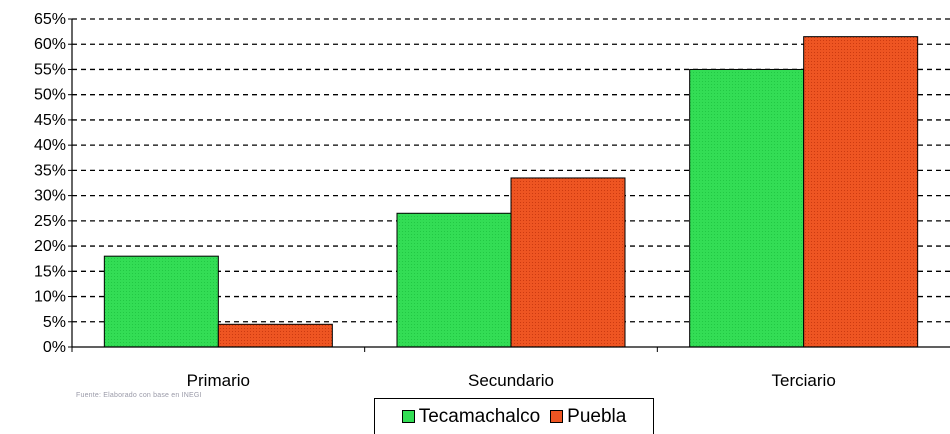 Image resolution: width=950 pixels, height=434 pixels. Describe the element at coordinates (50, 44) in the screenshot. I see `y-tick-label: 60%` at that location.